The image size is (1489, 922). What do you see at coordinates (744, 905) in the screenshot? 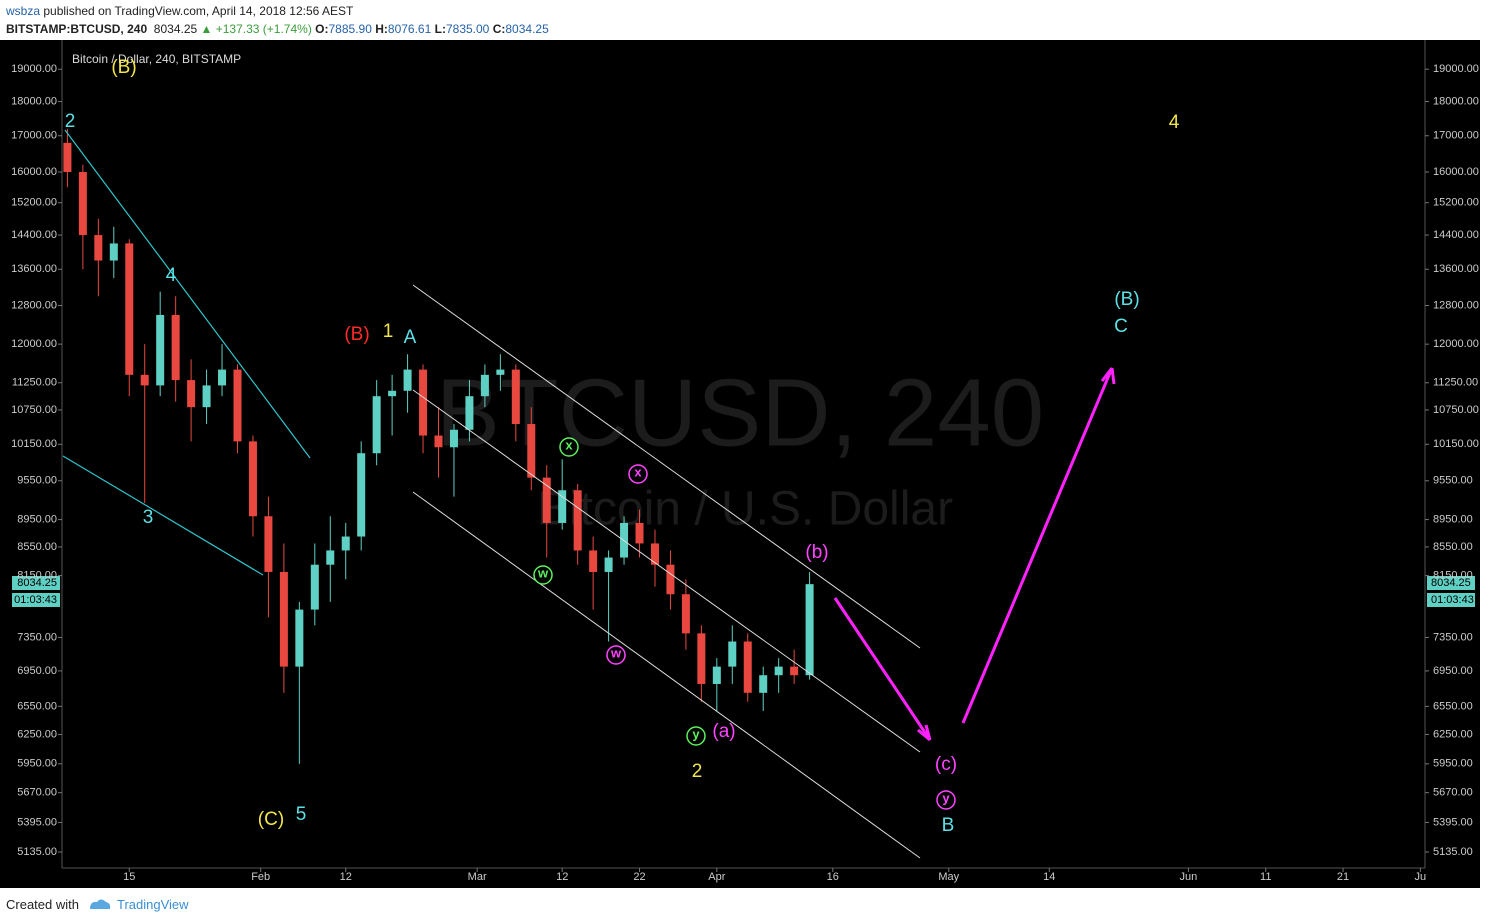
I see `footer: Created with TradingView` at bounding box center [744, 905].